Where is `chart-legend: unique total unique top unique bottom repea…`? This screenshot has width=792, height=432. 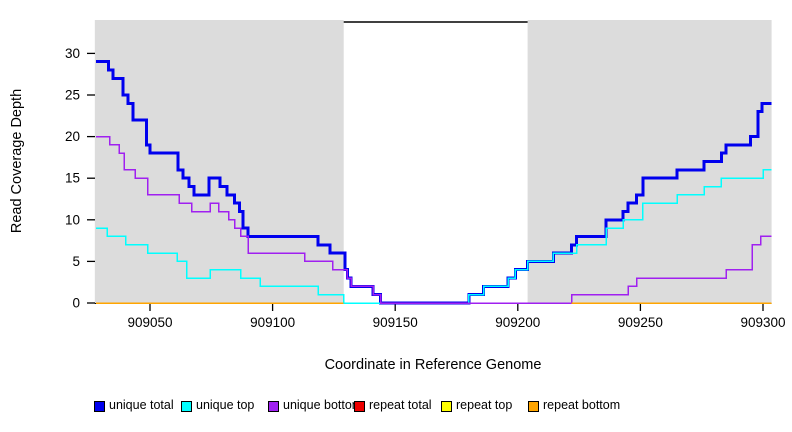 chart-legend: unique total unique top unique bottom repea… is located at coordinates (396, 409).